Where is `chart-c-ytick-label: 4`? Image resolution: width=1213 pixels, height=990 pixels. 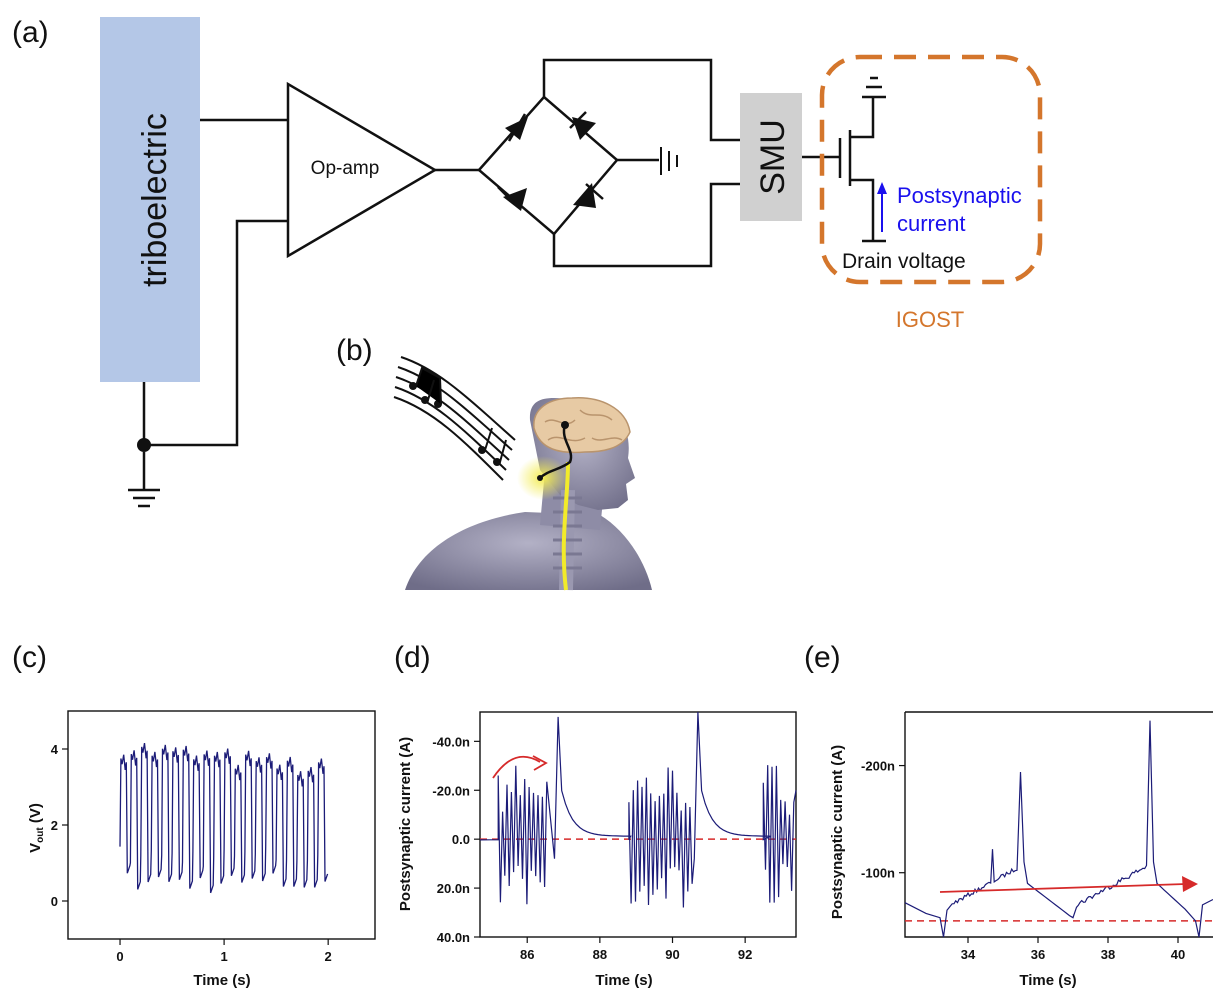
chart-c-ytick-label: 4 is located at coordinates (55, 749).